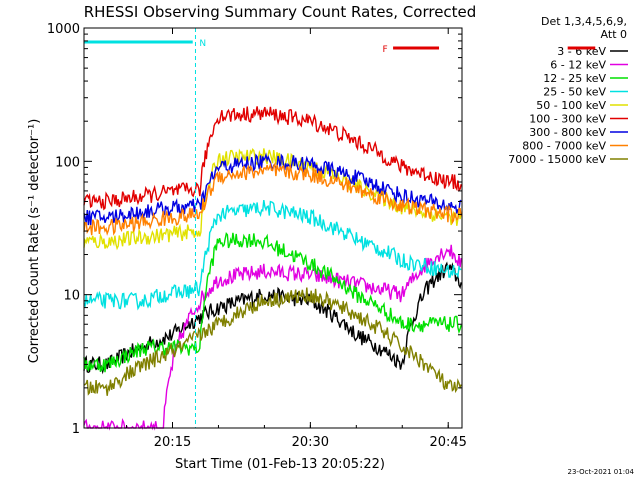 The image size is (640, 480). What do you see at coordinates (557, 159) in the screenshot?
I see `legend-label-8: 7000 - 15000 keV` at bounding box center [557, 159].